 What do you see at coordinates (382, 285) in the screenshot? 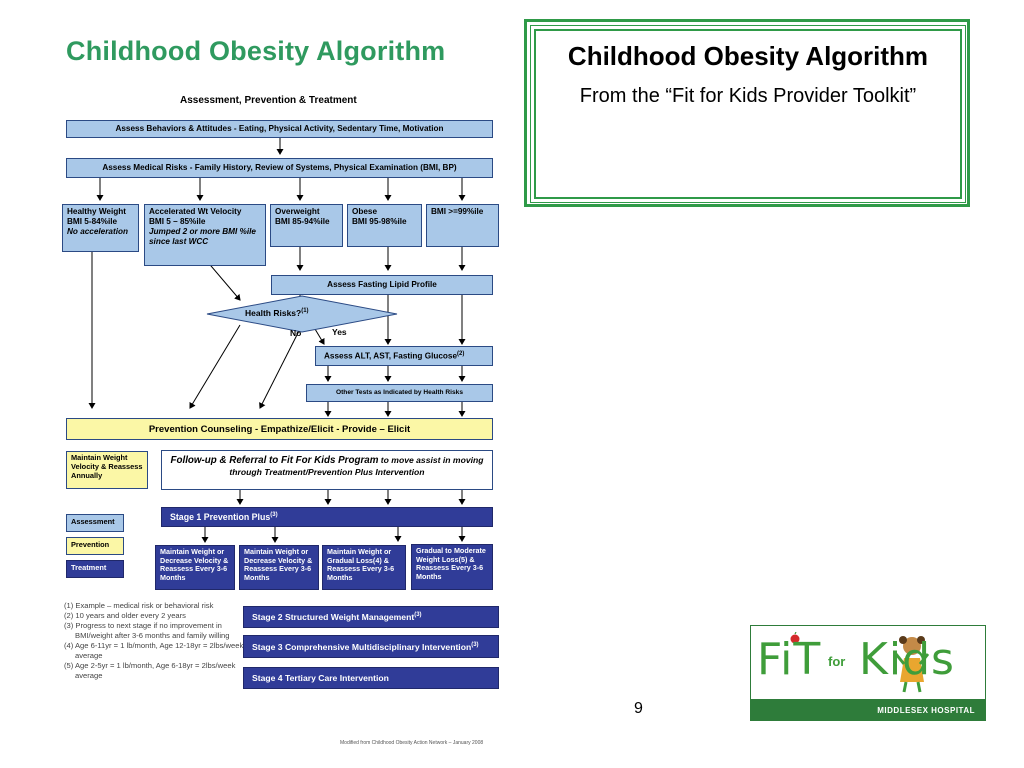
I see `fasting-lipid-box: Assess Fasting Lipid Profile` at bounding box center [382, 285].